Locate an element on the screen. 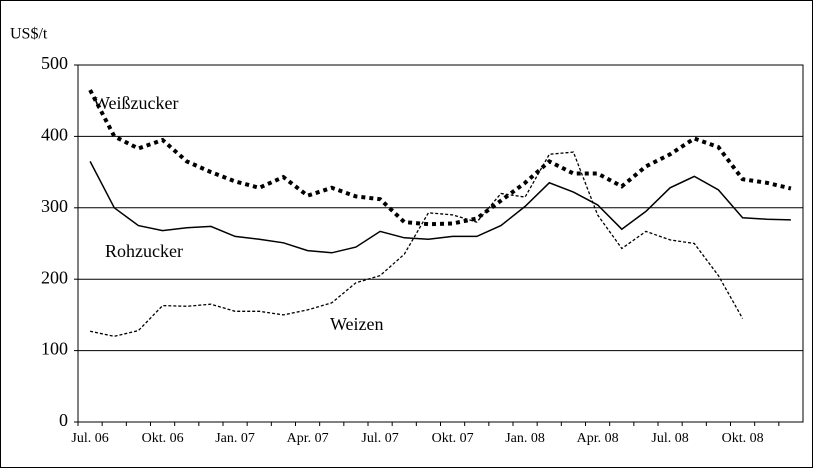  x-tick-label: Jul. 08 is located at coordinates (669, 438).